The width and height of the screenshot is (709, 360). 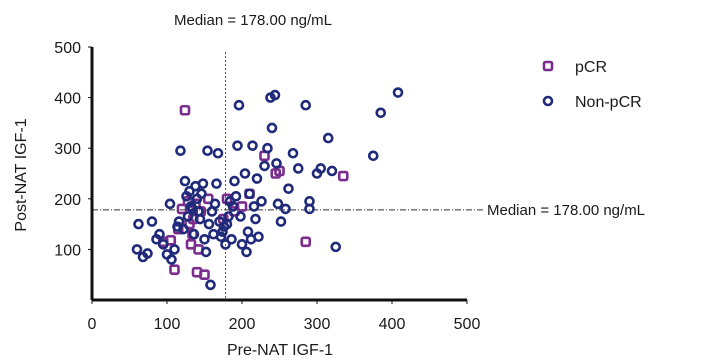 I want to click on x-tick-label: 400, so click(x=392, y=324).